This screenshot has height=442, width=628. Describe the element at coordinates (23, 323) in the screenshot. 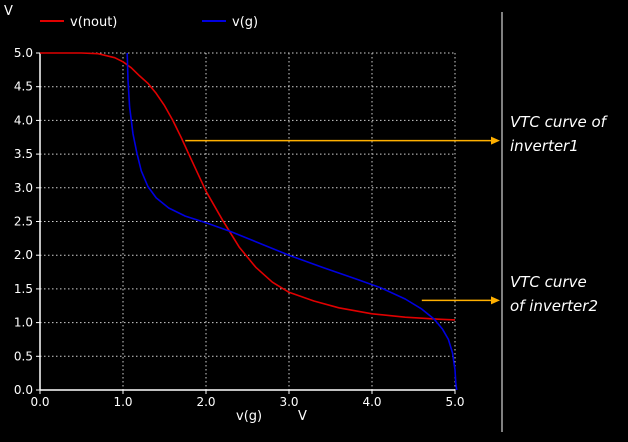

I see `y-tick-label-2: 1.0` at that location.